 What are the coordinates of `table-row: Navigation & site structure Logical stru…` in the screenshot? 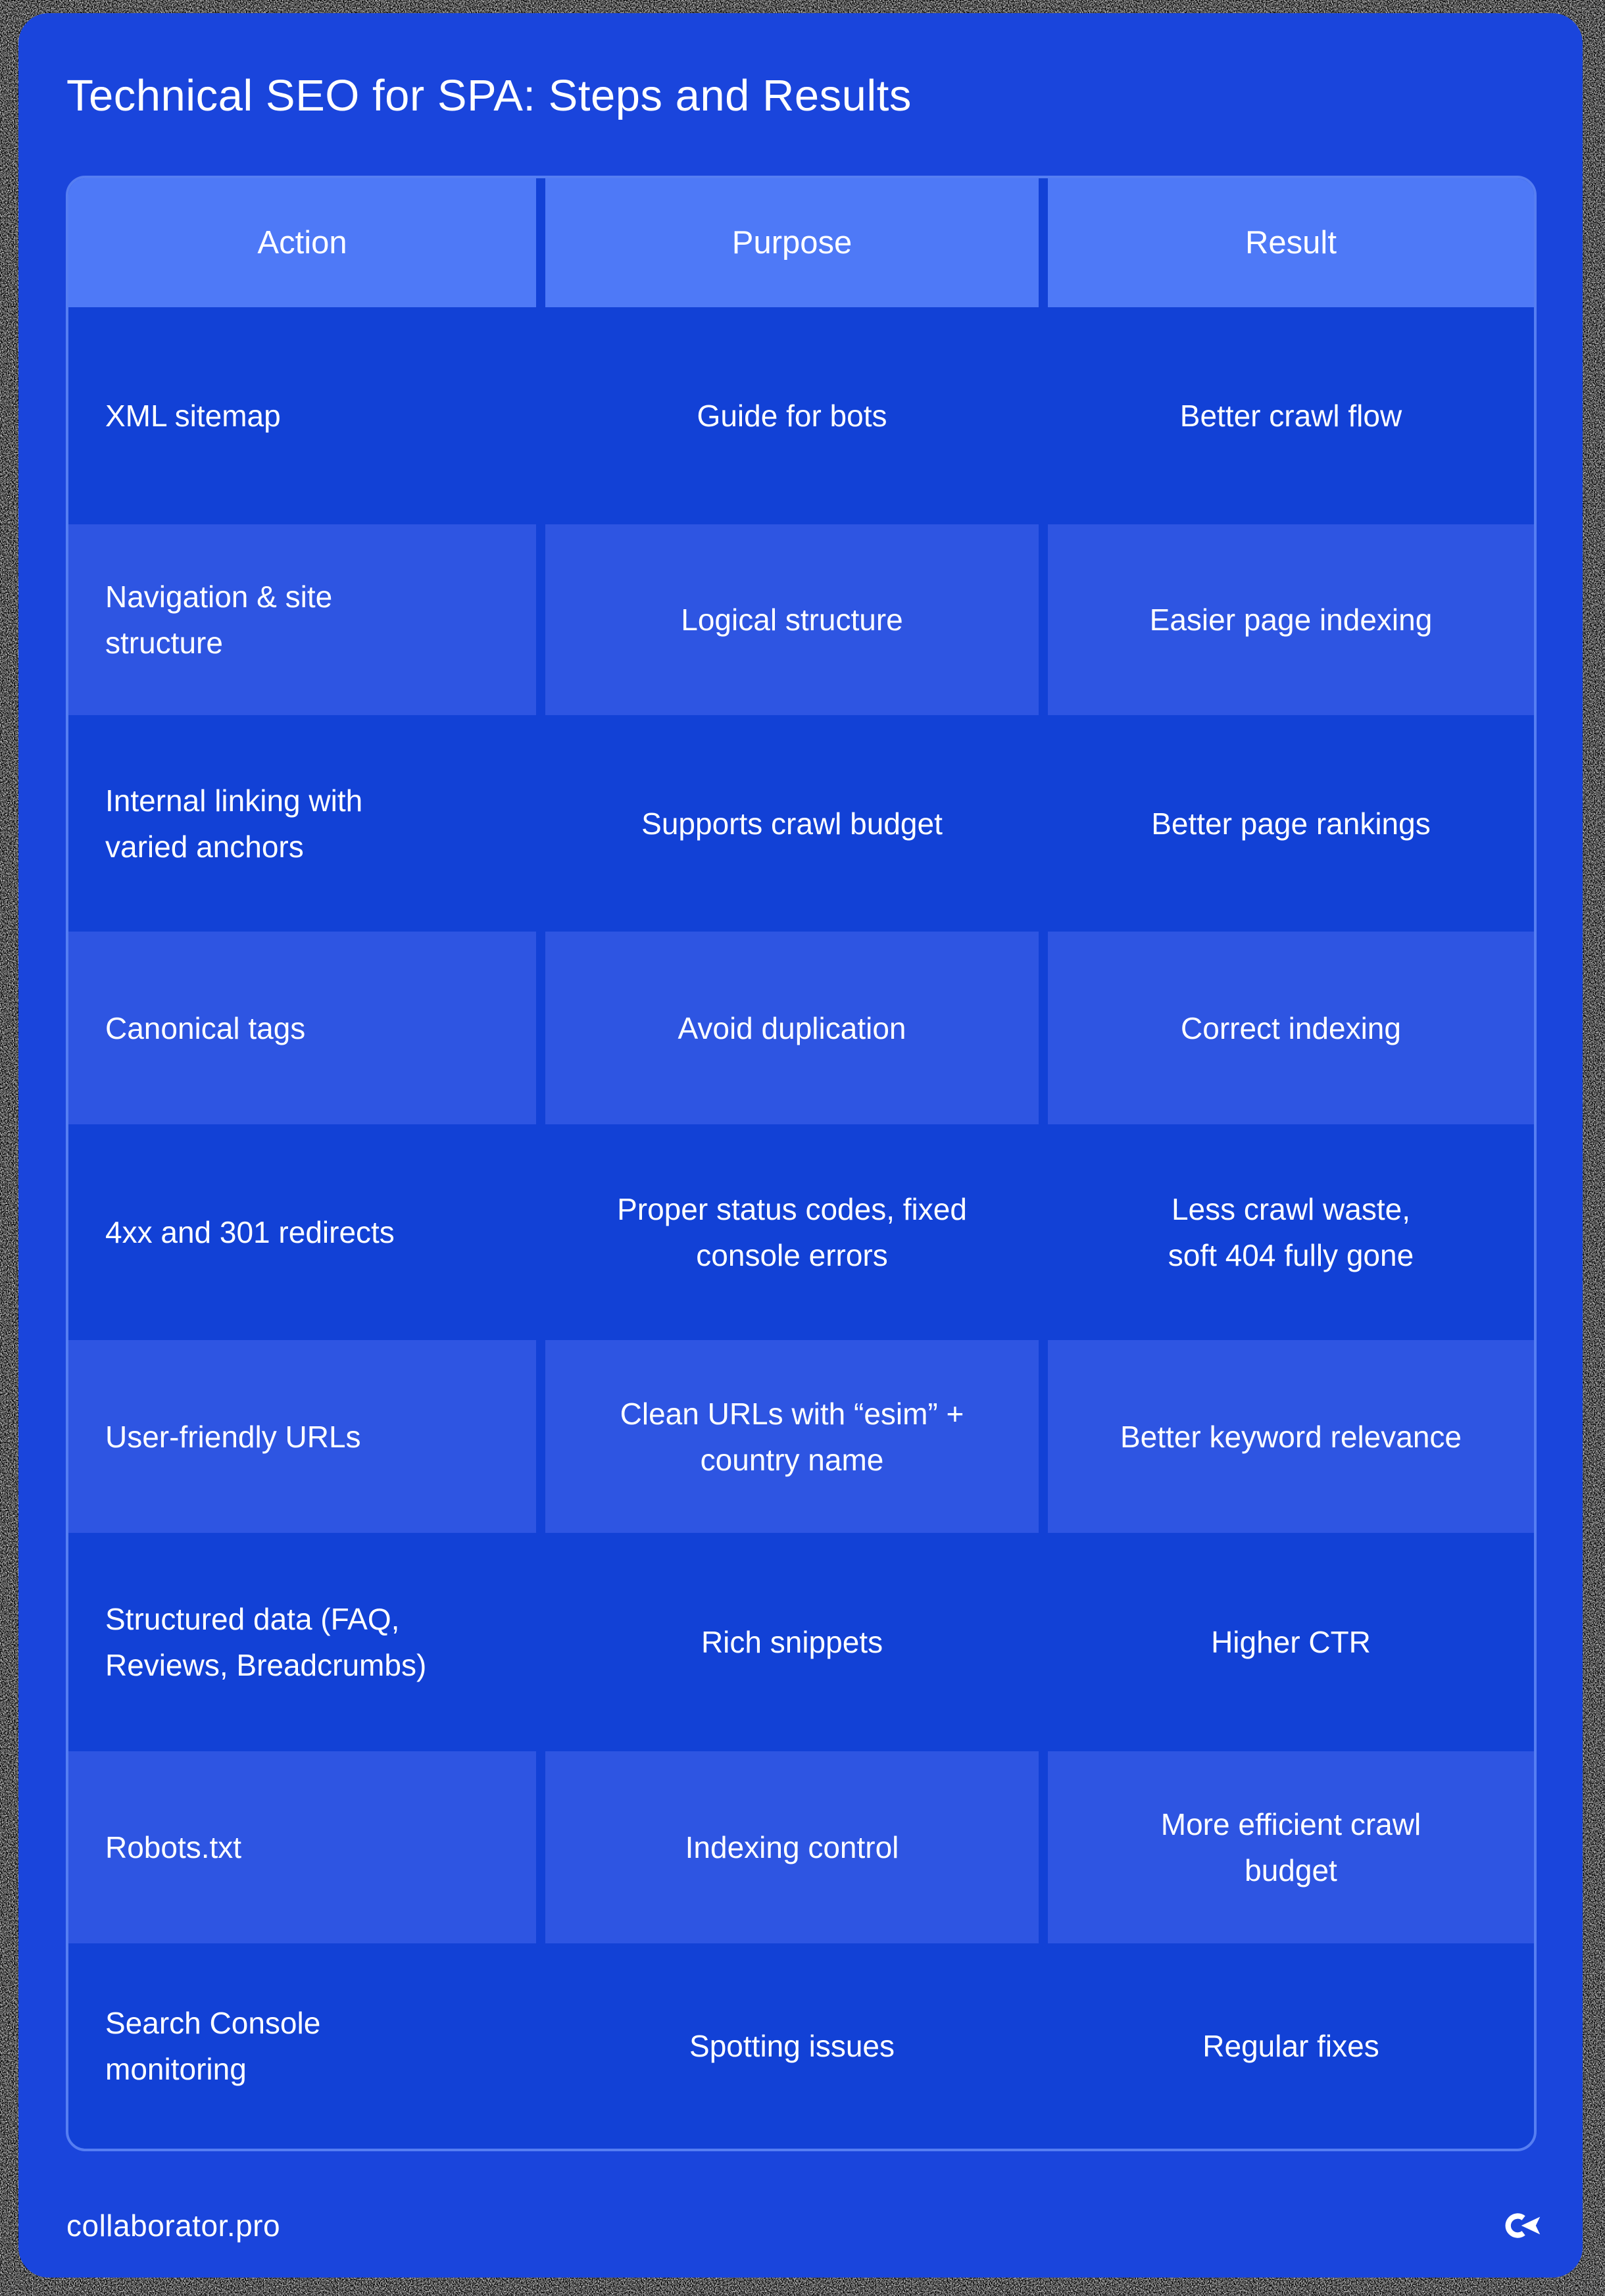 It's located at (801, 619).